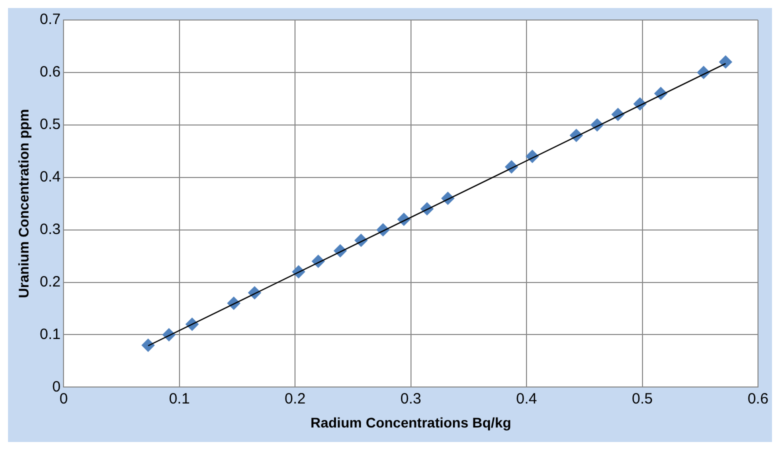 This screenshot has height=450, width=780. What do you see at coordinates (642, 399) in the screenshot?
I see `x-tick-label: 0.5` at bounding box center [642, 399].